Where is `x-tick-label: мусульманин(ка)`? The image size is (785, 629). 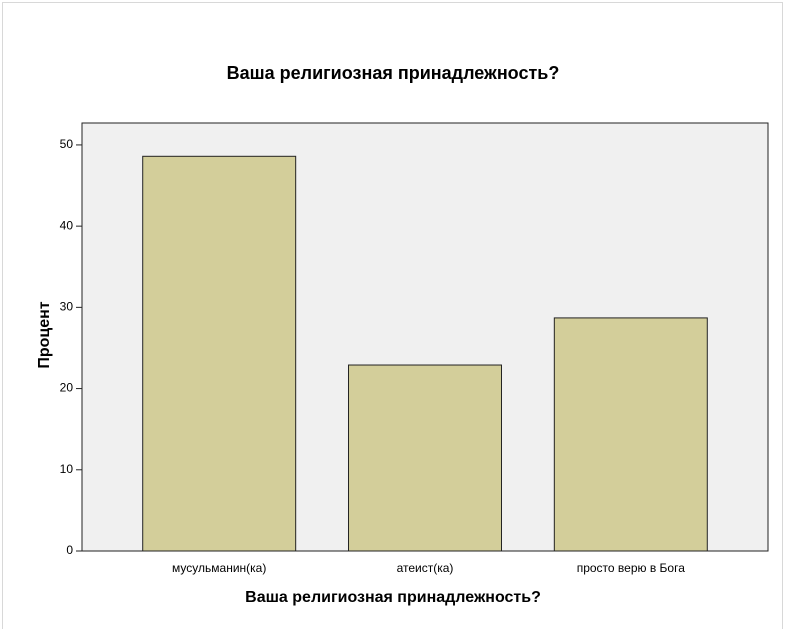 x-tick-label: мусульманин(ка) is located at coordinates (219, 568).